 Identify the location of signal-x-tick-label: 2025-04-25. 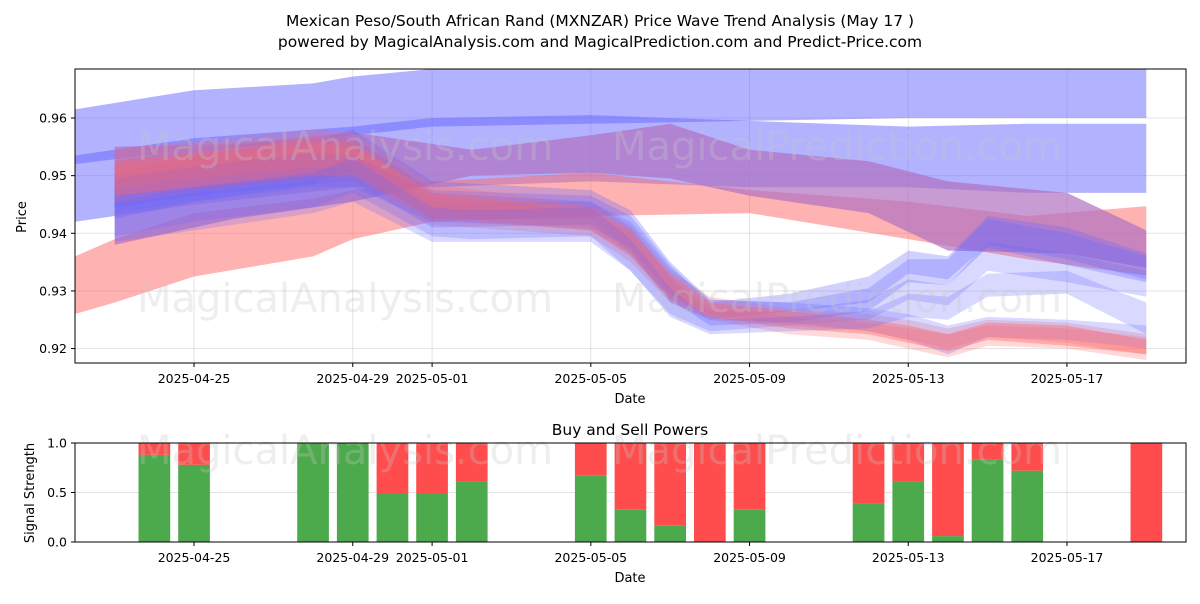
(194, 557).